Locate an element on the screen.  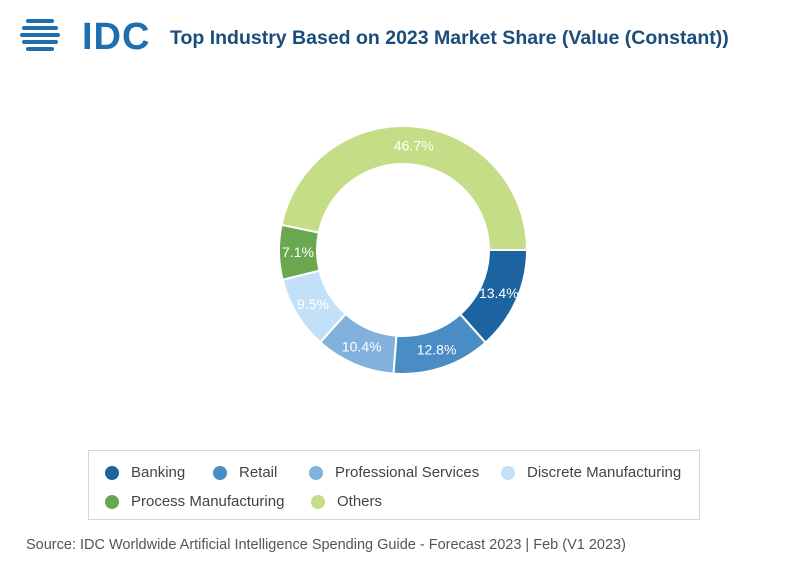
legend-item: Discrete Manufacturing is located at coordinates (591, 472).